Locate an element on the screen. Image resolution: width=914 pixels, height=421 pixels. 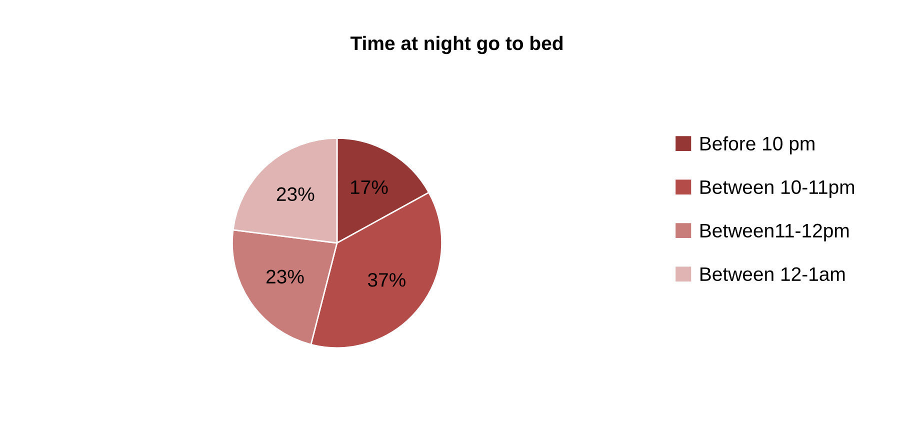
legend-label: Before 10 pm is located at coordinates (757, 145).